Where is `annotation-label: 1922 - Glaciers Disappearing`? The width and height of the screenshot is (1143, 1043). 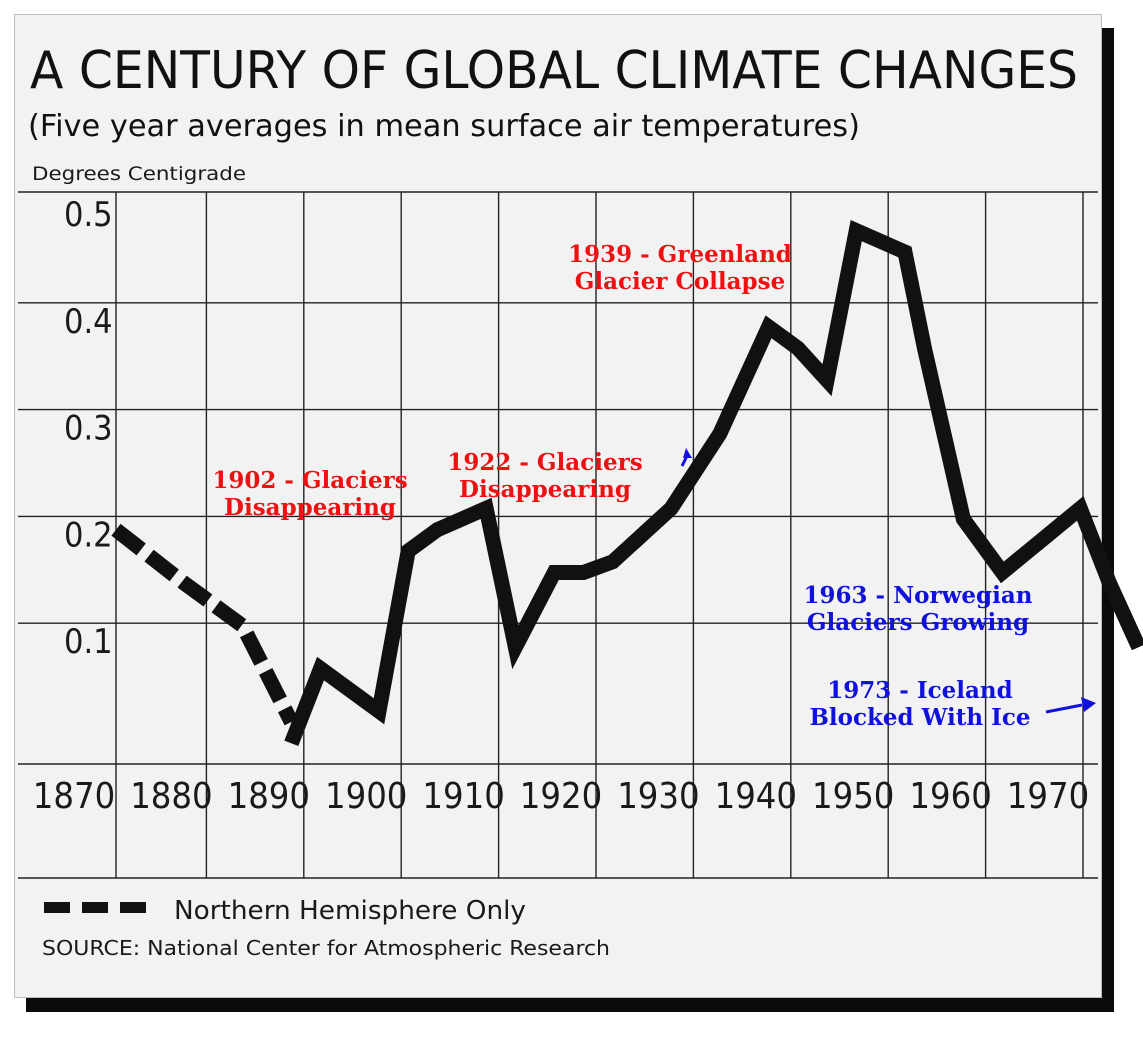
annotation-label: 1922 - Glaciers Disappearing is located at coordinates (544, 476).